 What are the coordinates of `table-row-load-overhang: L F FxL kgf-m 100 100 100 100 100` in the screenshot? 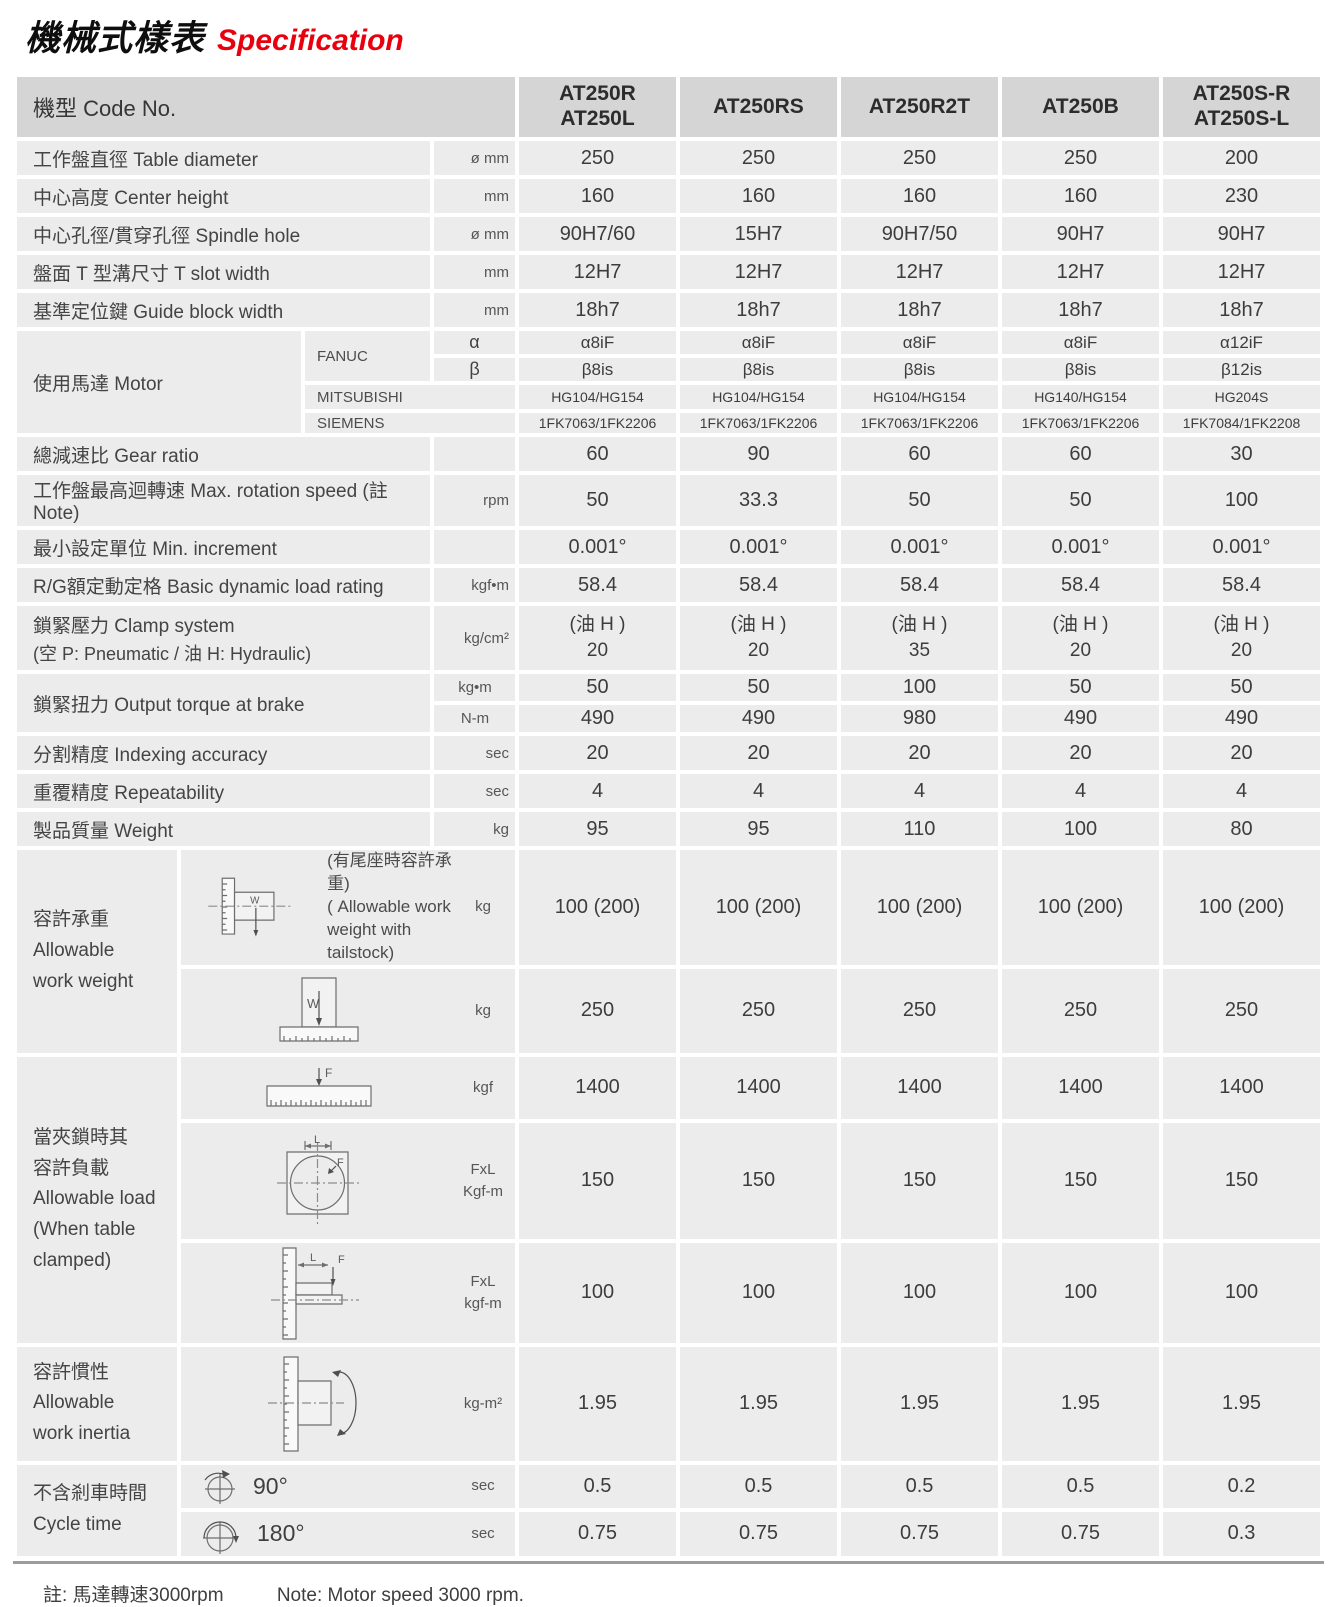 It's located at (668, 1292).